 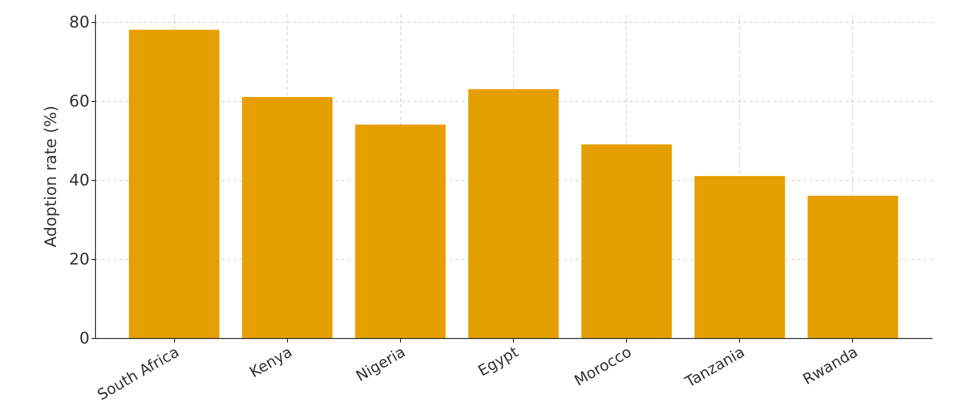 What do you see at coordinates (79, 22) in the screenshot?
I see `y-tick-label: 80` at bounding box center [79, 22].